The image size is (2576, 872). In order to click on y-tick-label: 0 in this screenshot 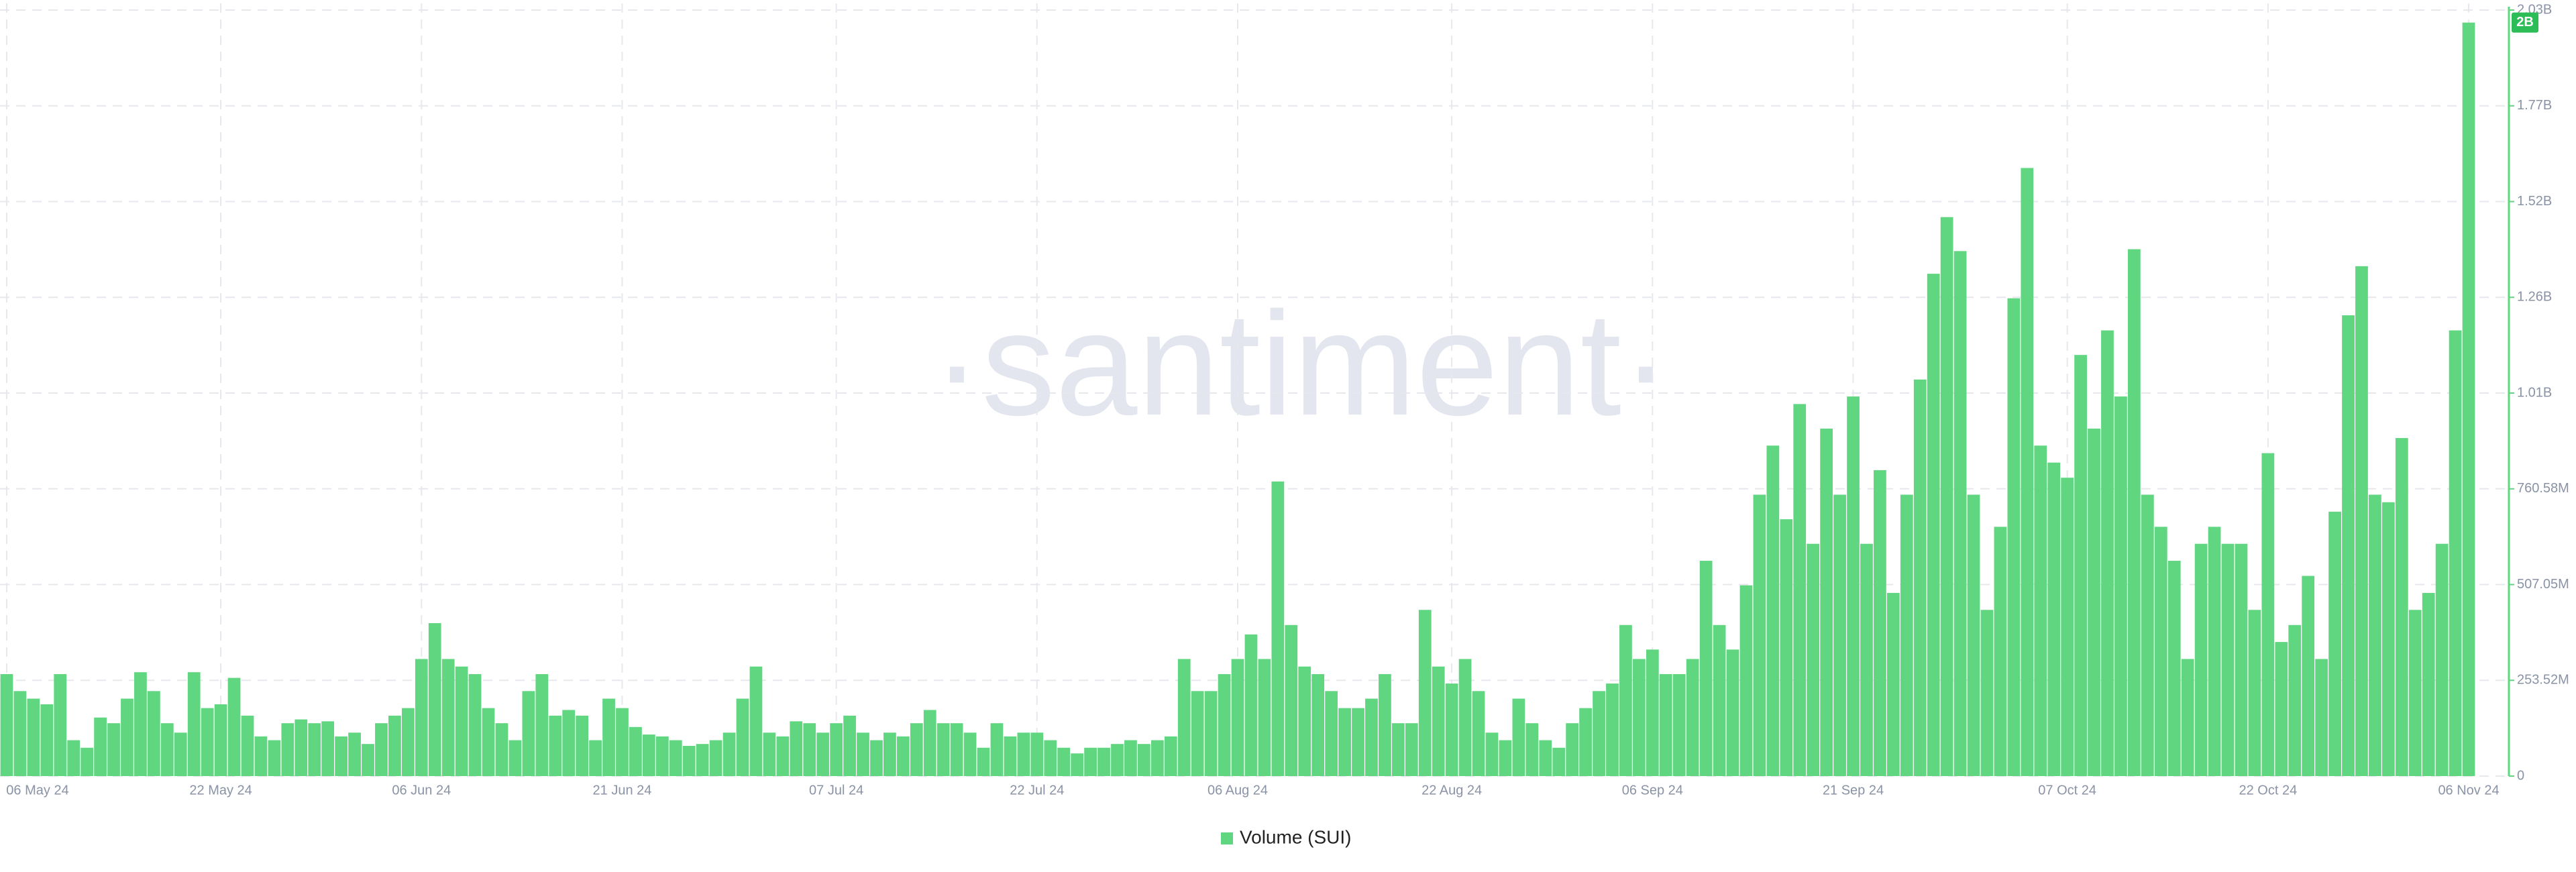, I will do `click(2520, 776)`.